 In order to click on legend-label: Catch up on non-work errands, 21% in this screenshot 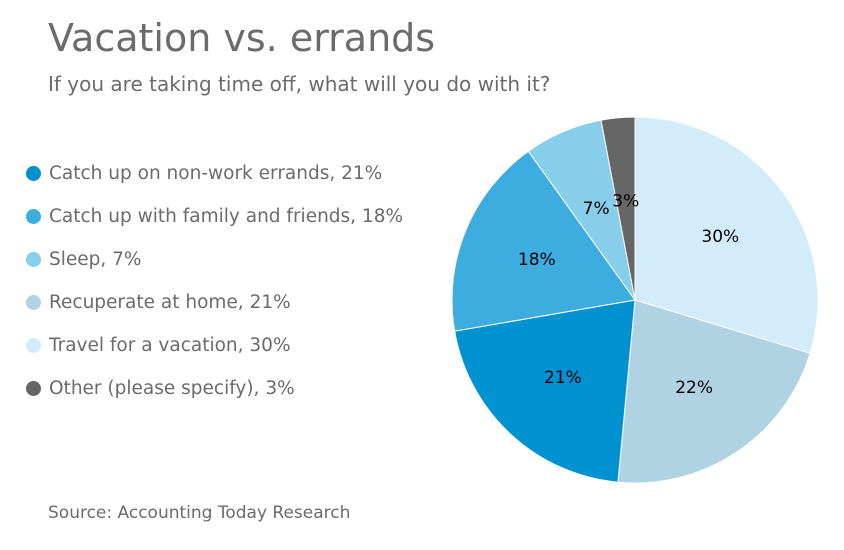, I will do `click(216, 173)`.